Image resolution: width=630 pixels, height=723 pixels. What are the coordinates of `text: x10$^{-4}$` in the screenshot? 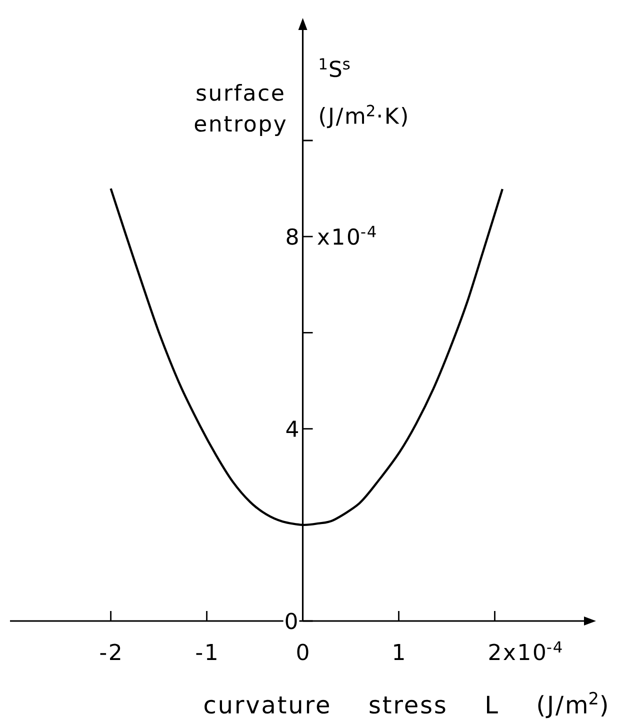 It's located at (533, 650).